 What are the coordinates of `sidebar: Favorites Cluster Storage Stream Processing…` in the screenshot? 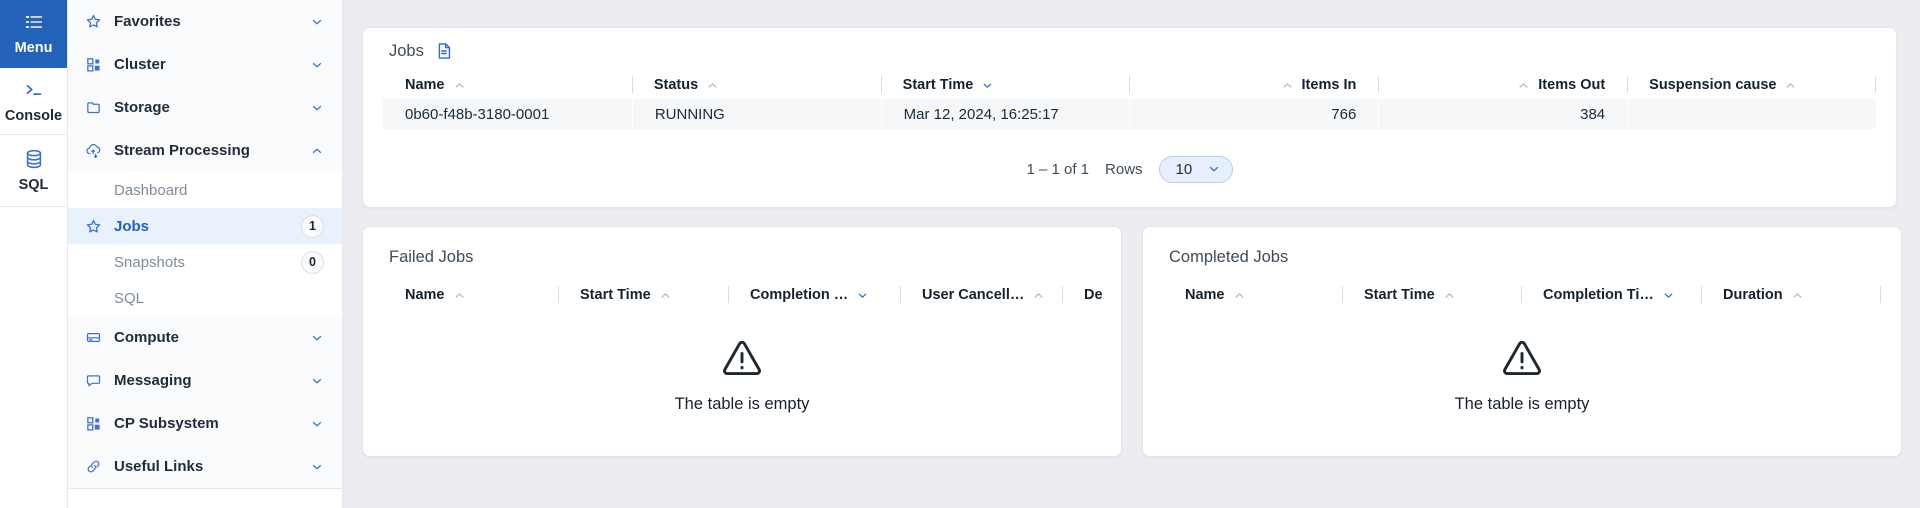 It's located at (205, 254).